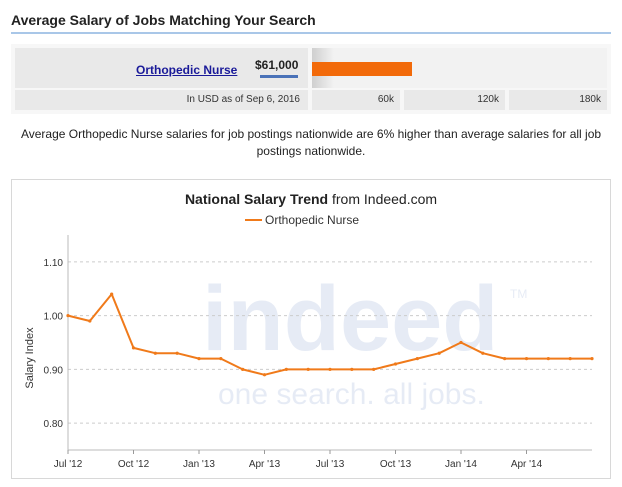 Image resolution: width=622 pixels, height=487 pixels. Describe the element at coordinates (459, 68) in the screenshot. I see `salary-bar-cell` at that location.